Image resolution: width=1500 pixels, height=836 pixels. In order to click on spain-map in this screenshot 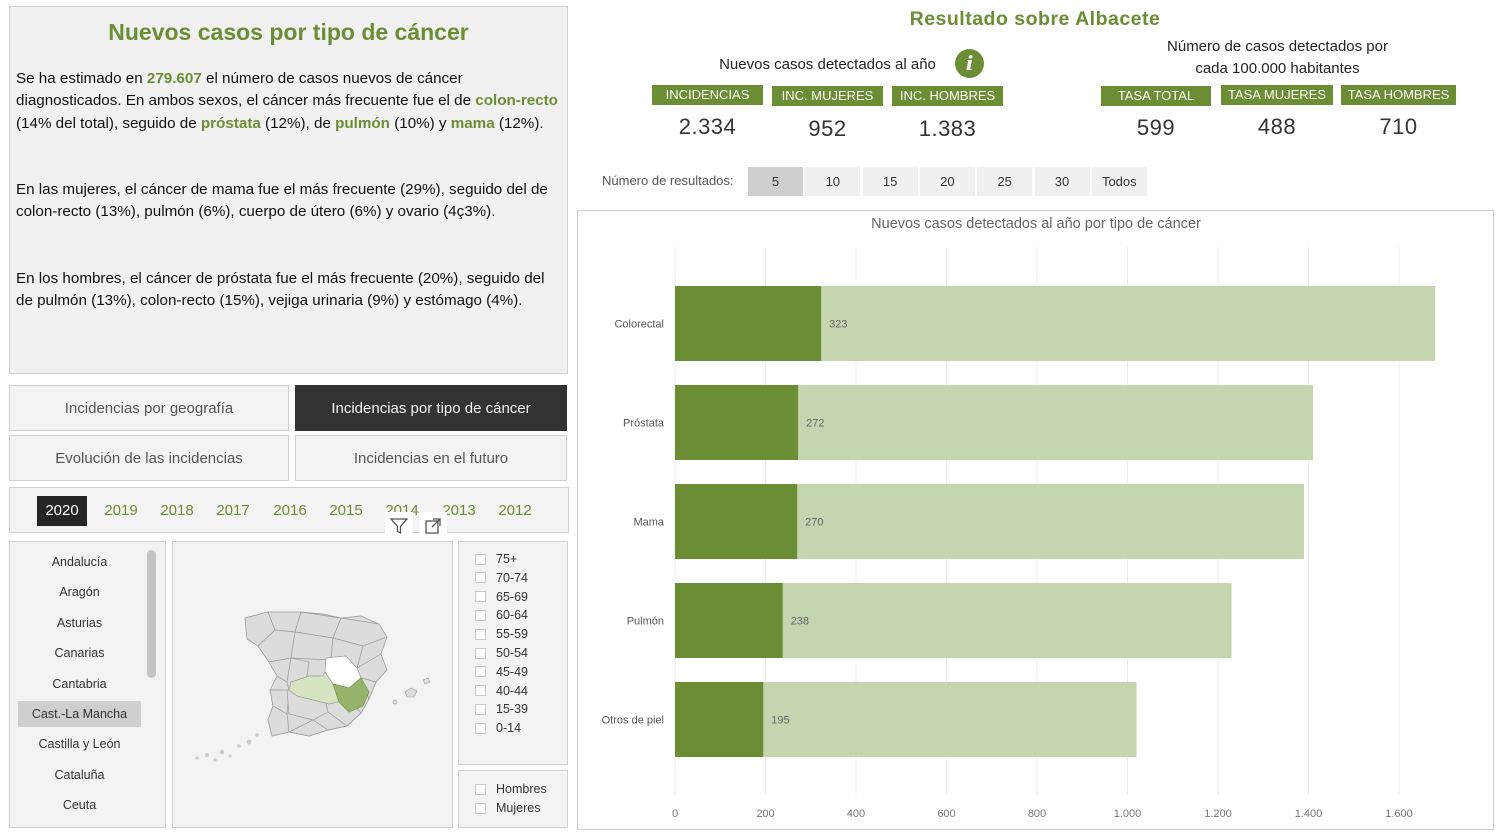, I will do `click(313, 685)`.